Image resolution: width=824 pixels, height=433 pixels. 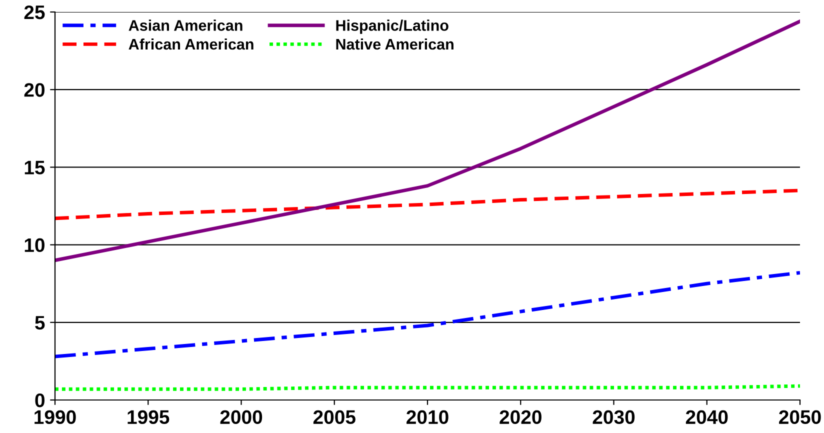 I want to click on y-tick-label: 5, so click(x=40, y=323).